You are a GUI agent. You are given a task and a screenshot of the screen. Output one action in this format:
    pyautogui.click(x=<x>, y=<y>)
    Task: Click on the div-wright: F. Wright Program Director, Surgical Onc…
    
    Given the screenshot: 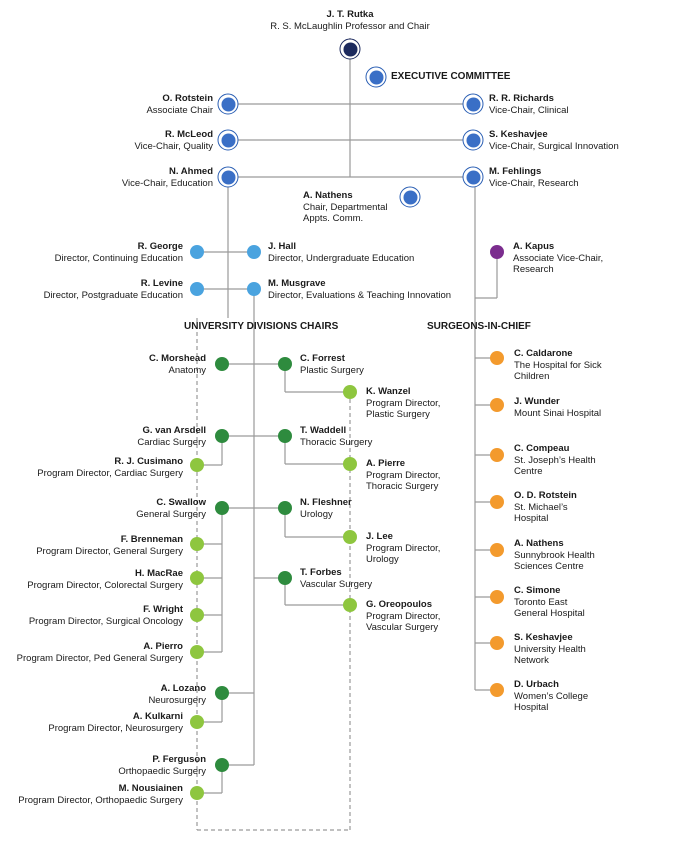 What is the action you would take?
    pyautogui.click(x=105, y=615)
    